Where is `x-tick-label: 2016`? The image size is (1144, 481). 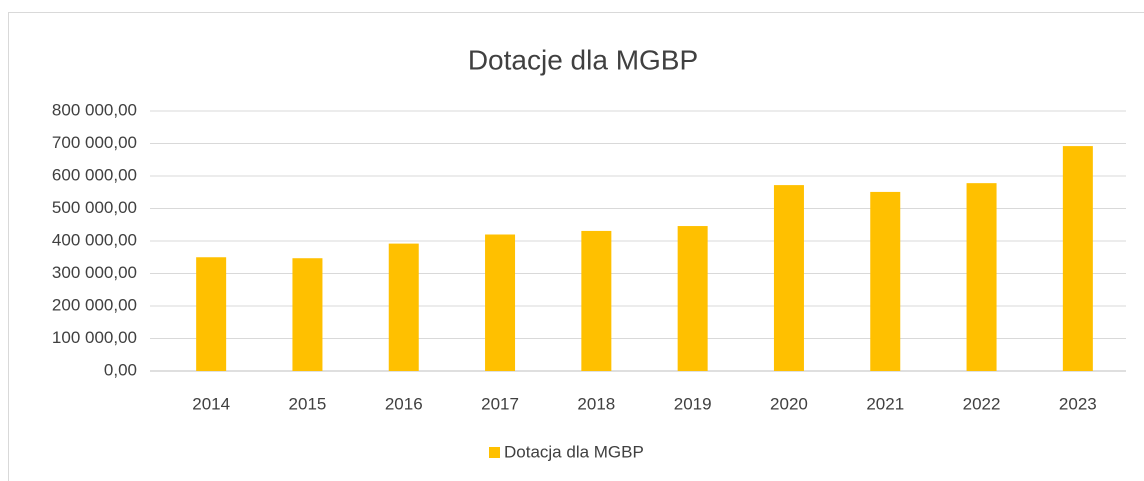 x-tick-label: 2016 is located at coordinates (404, 403).